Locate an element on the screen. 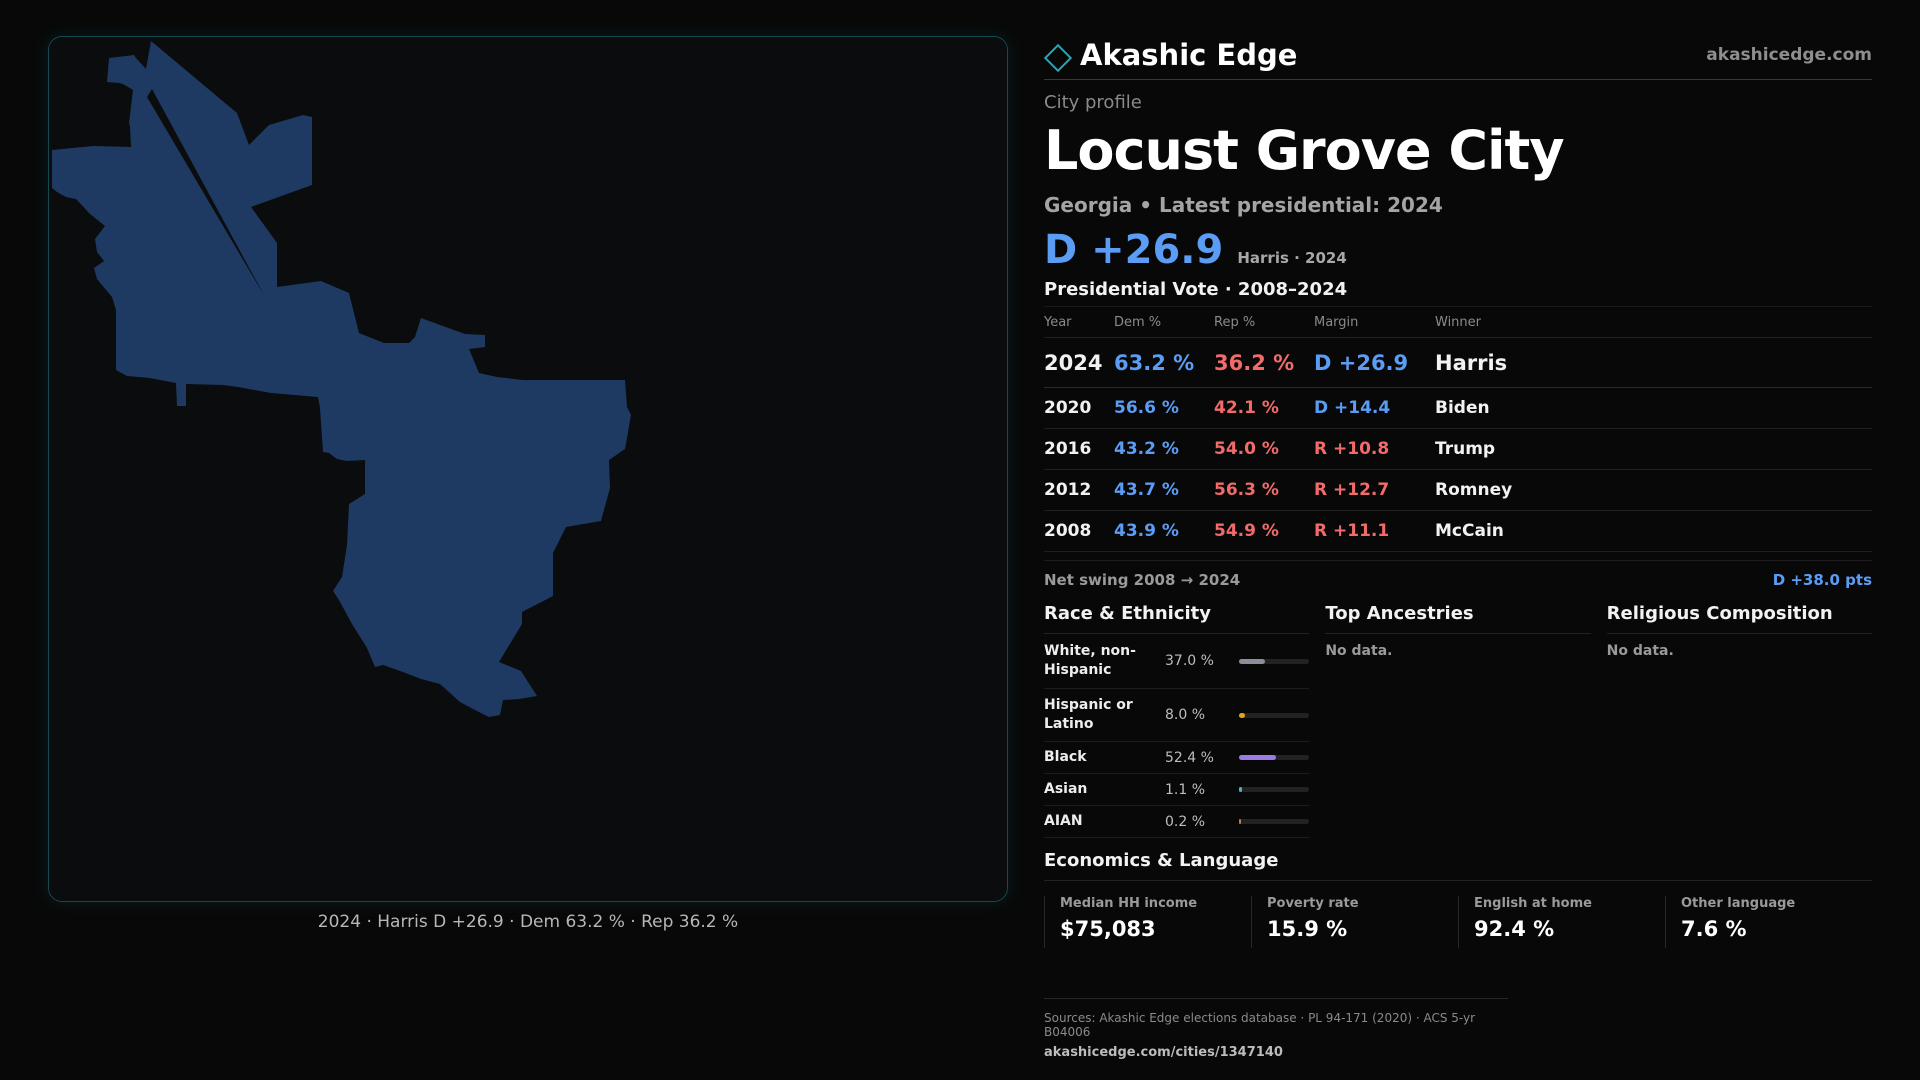  cell-winner: McCain is located at coordinates (1653, 531).